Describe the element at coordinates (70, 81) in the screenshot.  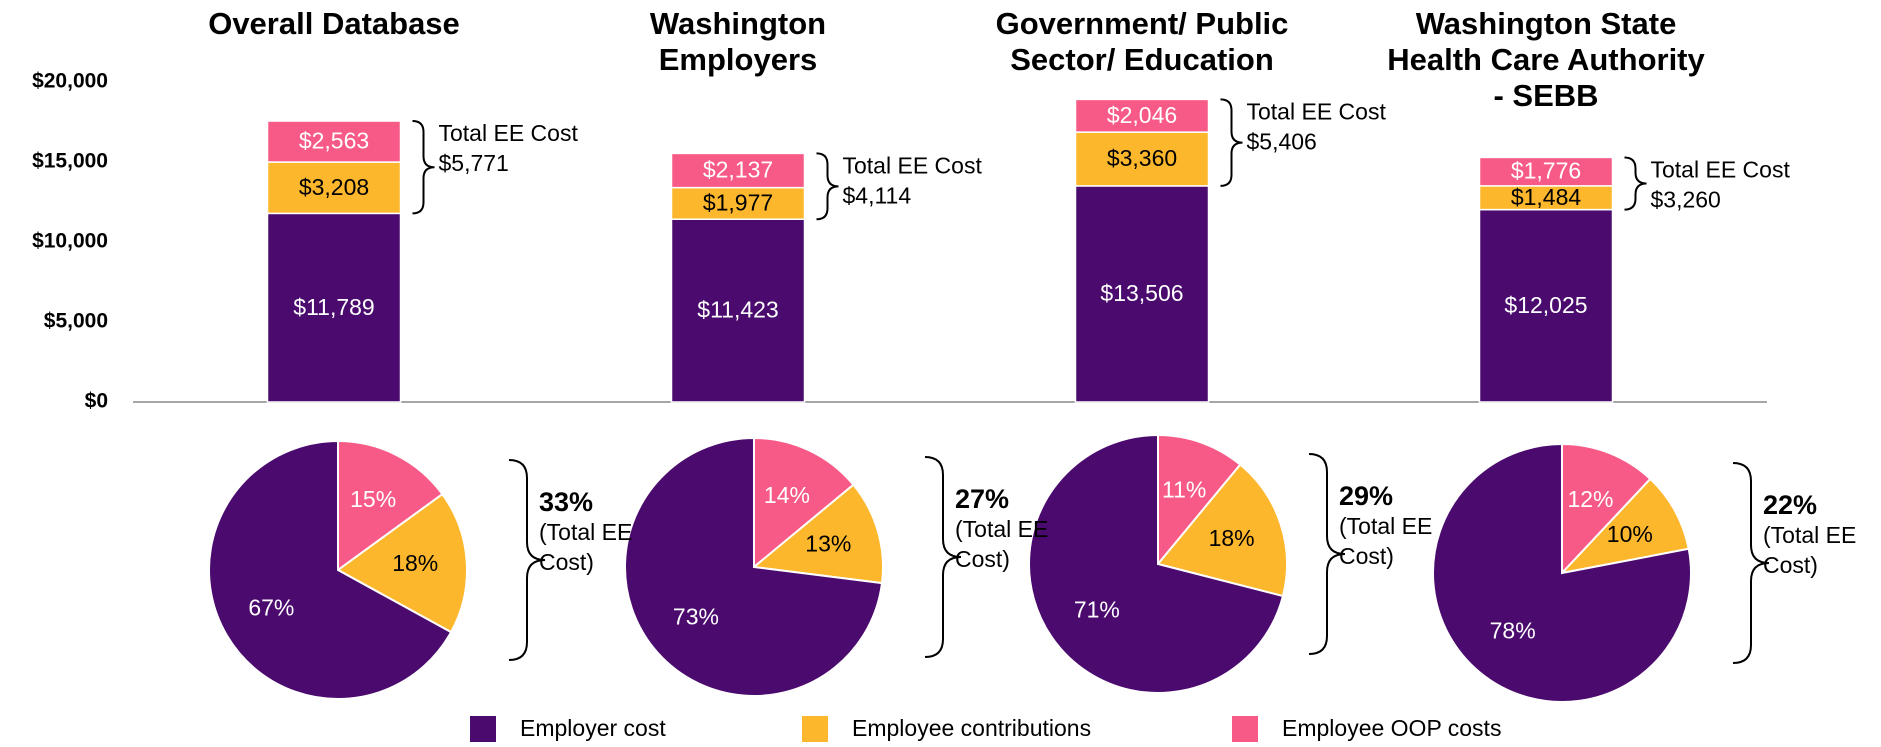
I see `y-tick-label: $20,000` at that location.